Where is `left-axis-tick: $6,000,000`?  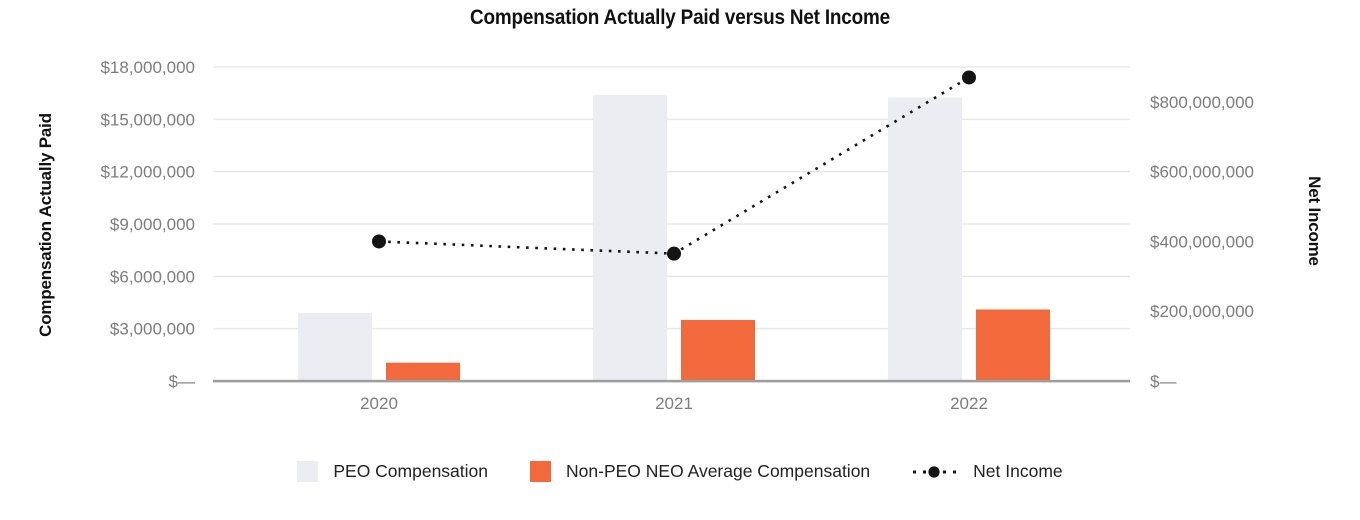 left-axis-tick: $6,000,000 is located at coordinates (152, 276).